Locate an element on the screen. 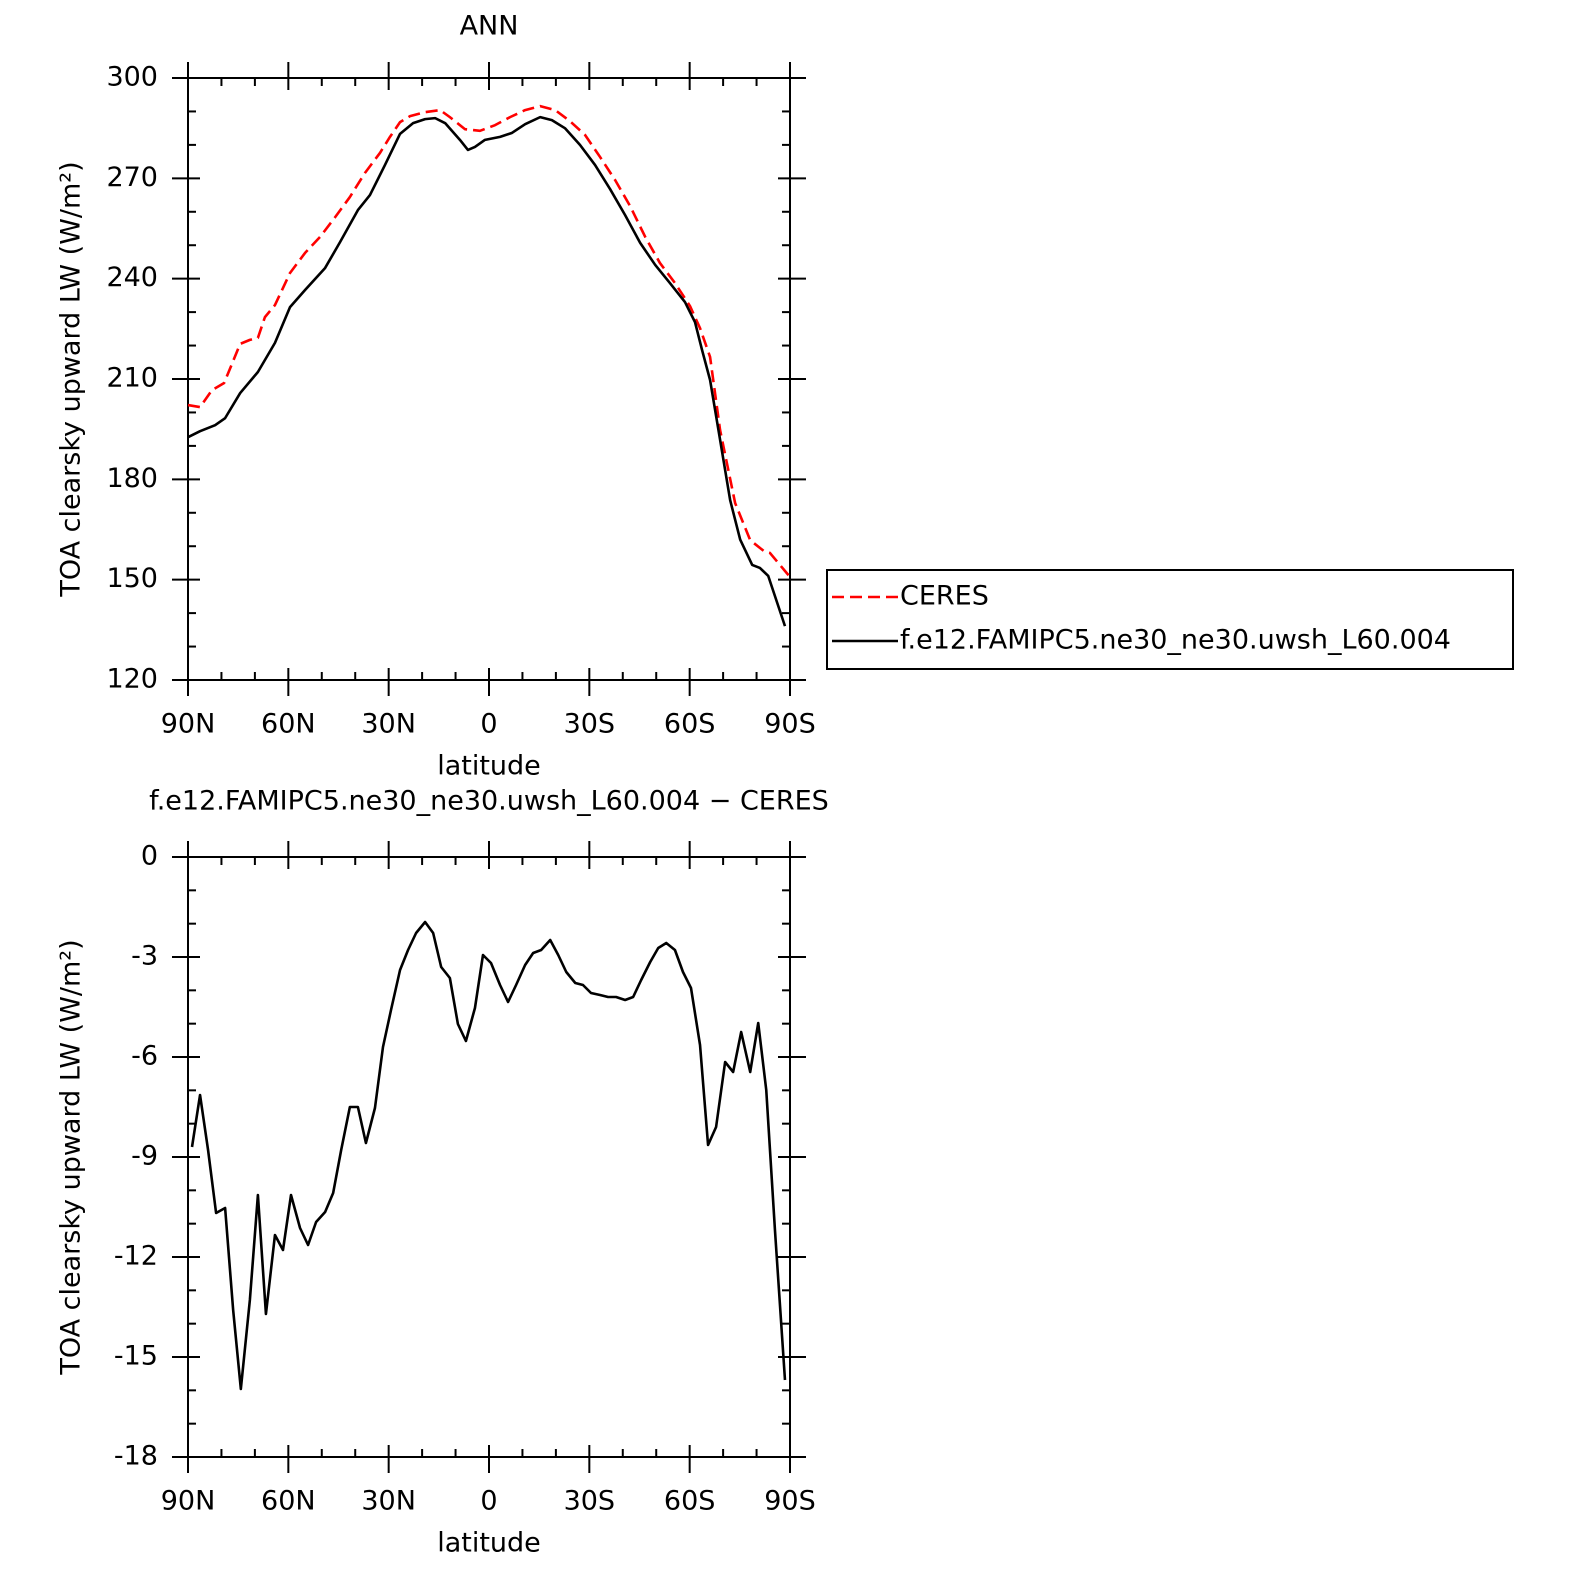 Image resolution: width=1570 pixels, height=1569 pixels. y-tick-label: 0 is located at coordinates (149, 856).